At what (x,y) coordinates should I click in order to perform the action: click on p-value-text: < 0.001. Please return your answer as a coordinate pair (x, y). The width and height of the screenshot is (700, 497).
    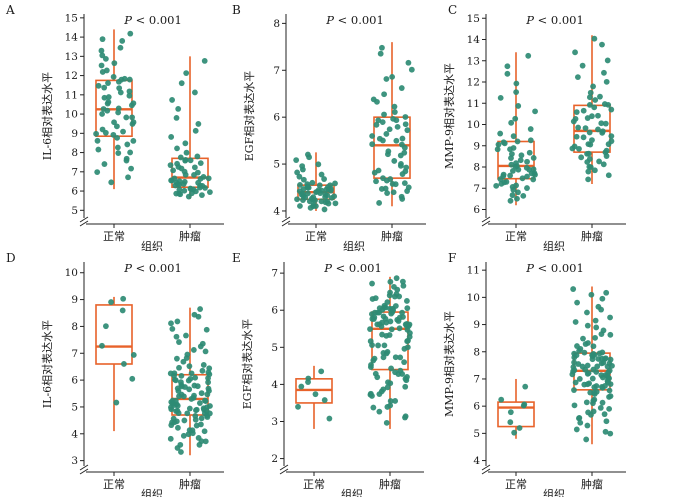
    Looking at the image, I should click on (559, 20).